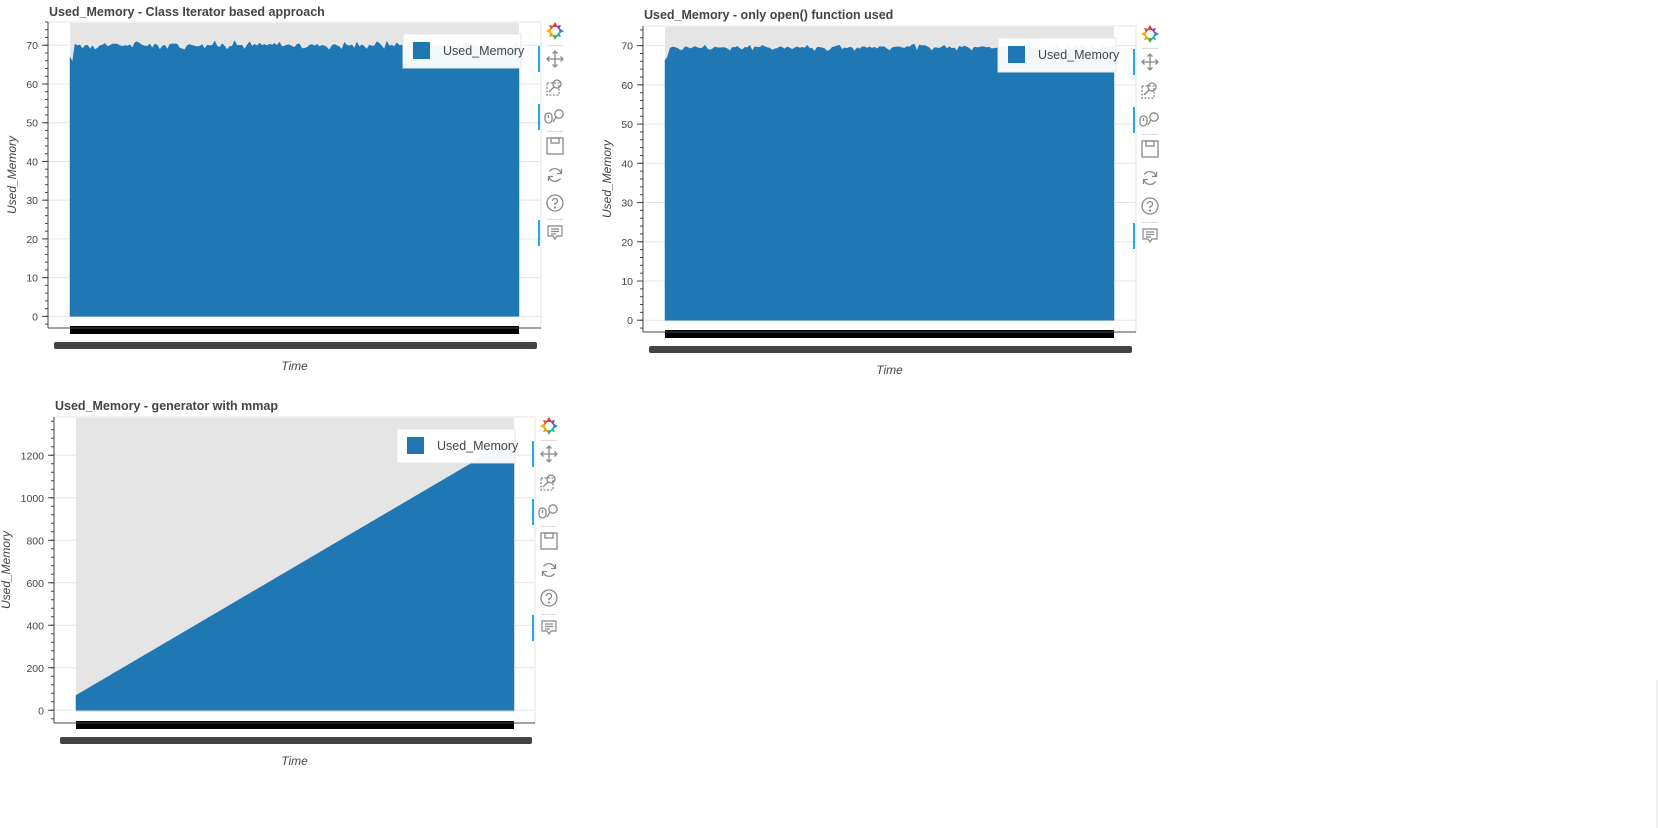 The width and height of the screenshot is (1658, 828). Describe the element at coordinates (35, 626) in the screenshot. I see `y-tick-label: 400` at that location.